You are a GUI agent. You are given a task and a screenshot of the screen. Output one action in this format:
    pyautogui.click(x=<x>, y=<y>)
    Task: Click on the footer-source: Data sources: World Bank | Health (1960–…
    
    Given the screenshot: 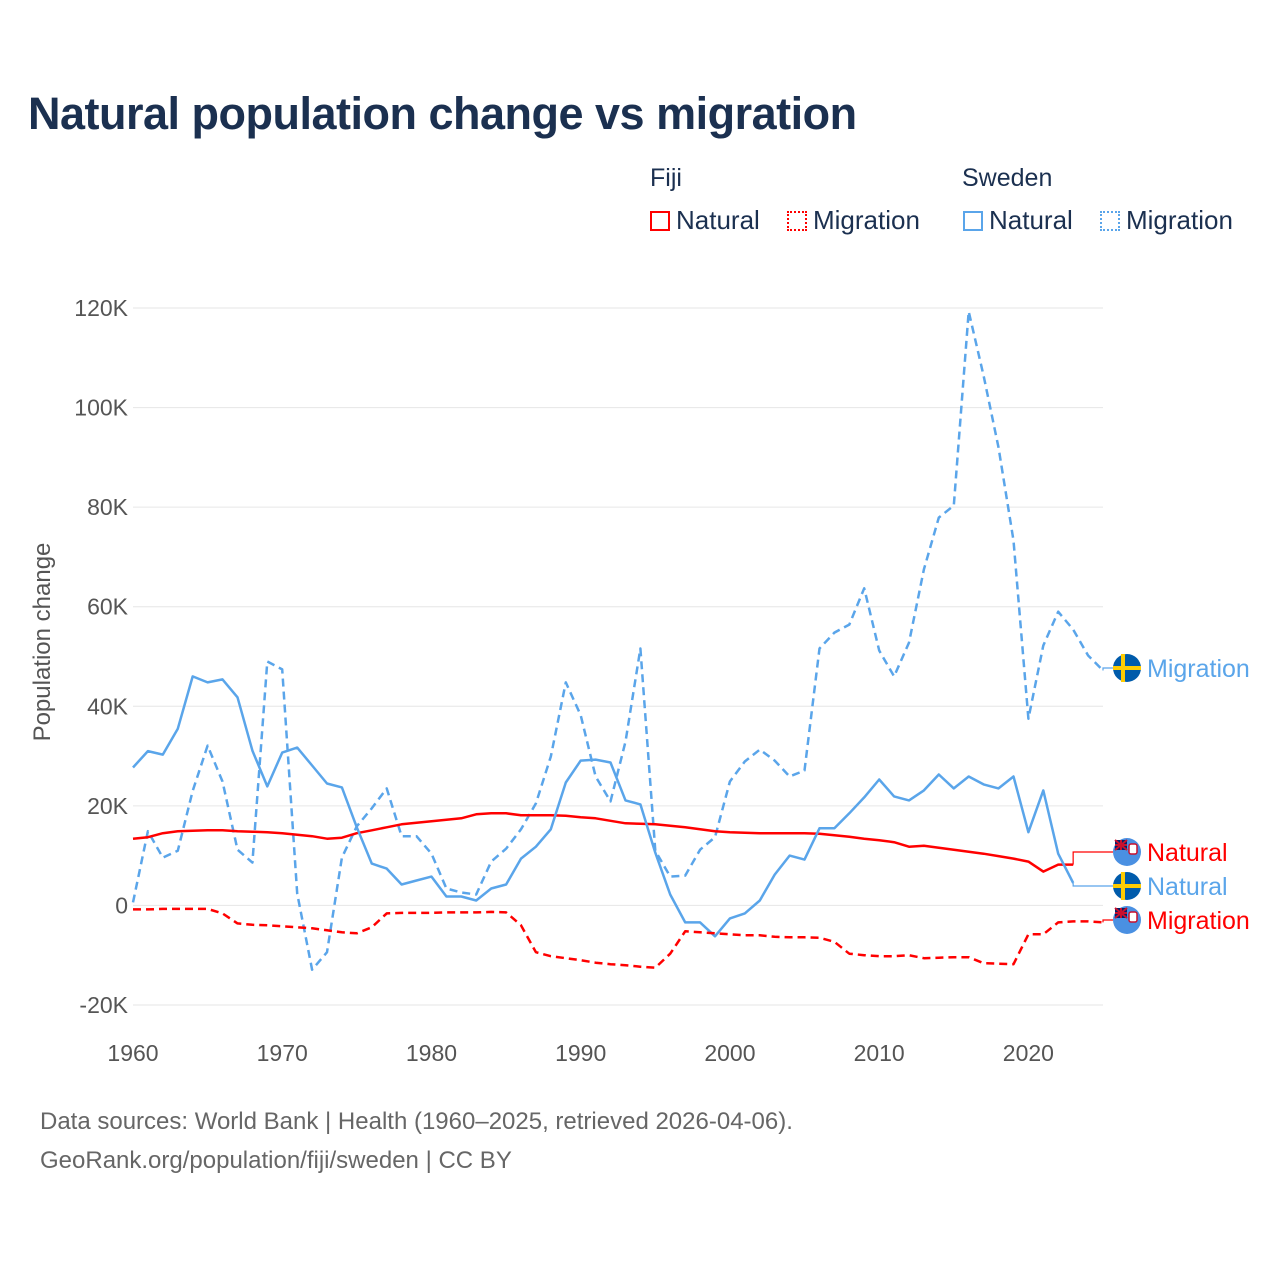 What is the action you would take?
    pyautogui.click(x=416, y=1121)
    